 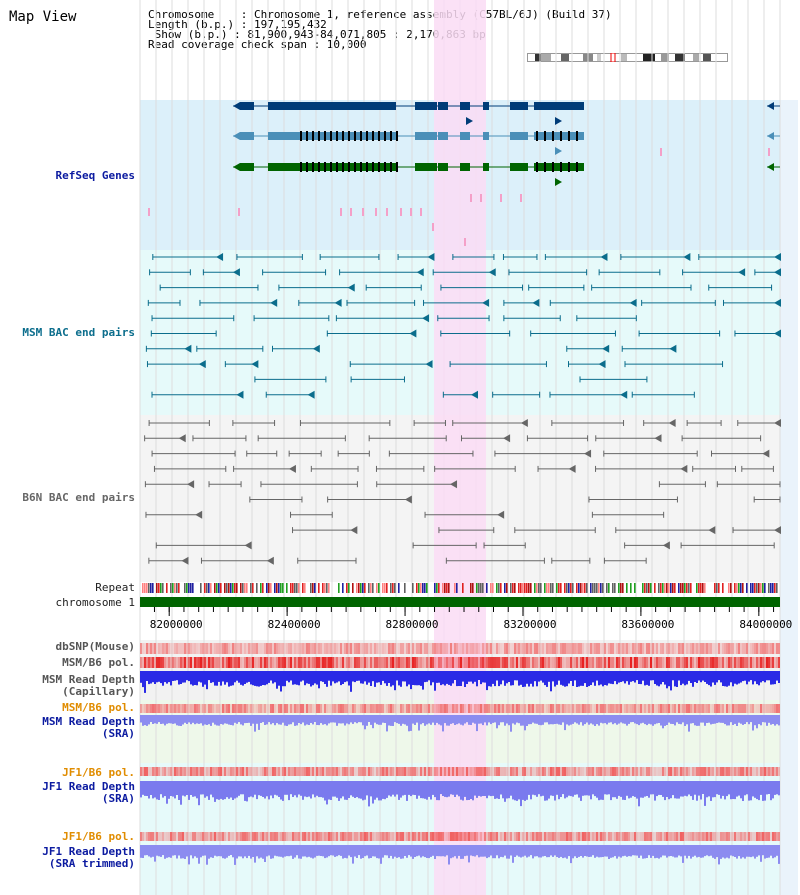 What do you see at coordinates (401, 212) in the screenshot?
I see `refseq-mark` at bounding box center [401, 212].